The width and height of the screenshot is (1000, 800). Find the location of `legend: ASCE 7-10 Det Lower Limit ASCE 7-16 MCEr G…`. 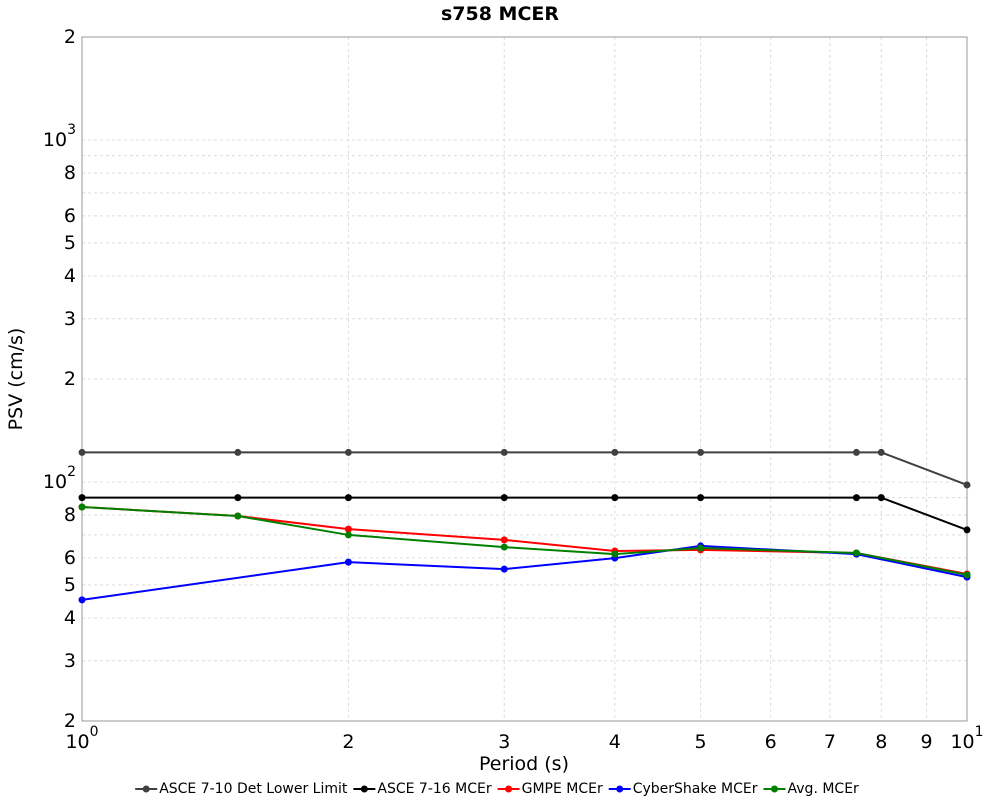

legend: ASCE 7-10 Det Lower Limit ASCE 7-16 MCEr G… is located at coordinates (497, 789).